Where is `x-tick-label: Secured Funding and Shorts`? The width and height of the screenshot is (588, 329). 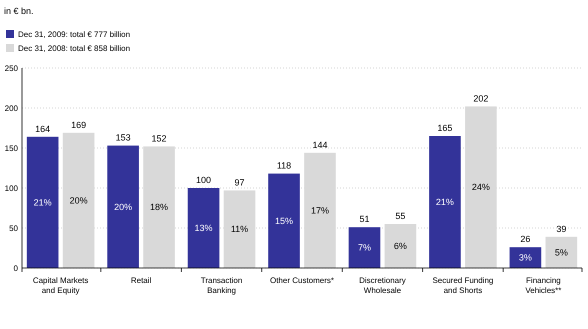 x-tick-label: Secured Funding and Shorts is located at coordinates (463, 285).